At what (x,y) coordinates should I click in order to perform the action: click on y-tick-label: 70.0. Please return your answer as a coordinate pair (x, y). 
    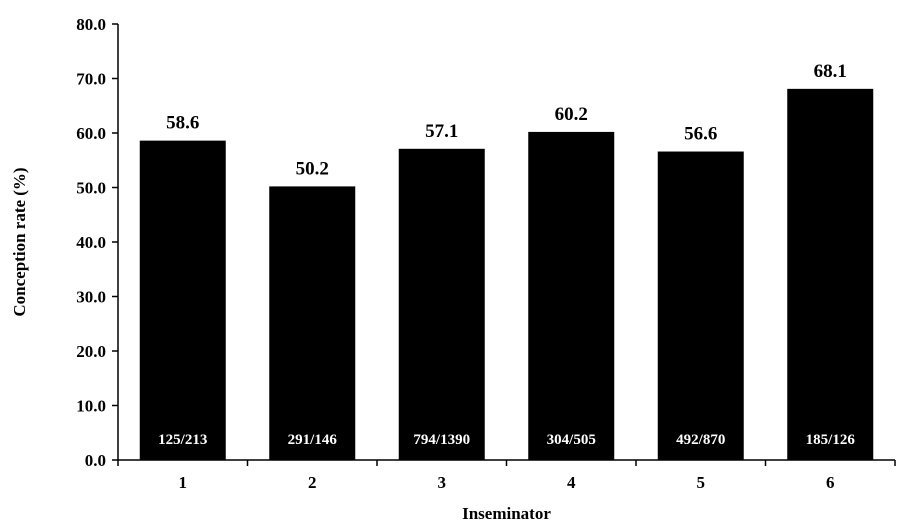
    Looking at the image, I should click on (91, 79).